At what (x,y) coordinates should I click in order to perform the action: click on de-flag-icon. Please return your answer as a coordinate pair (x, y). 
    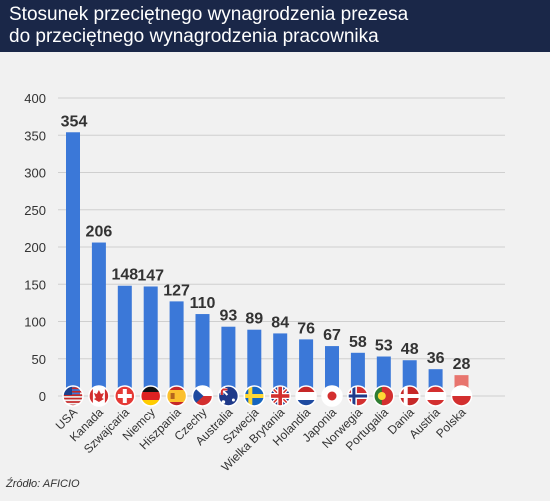
    Looking at the image, I should click on (150, 396).